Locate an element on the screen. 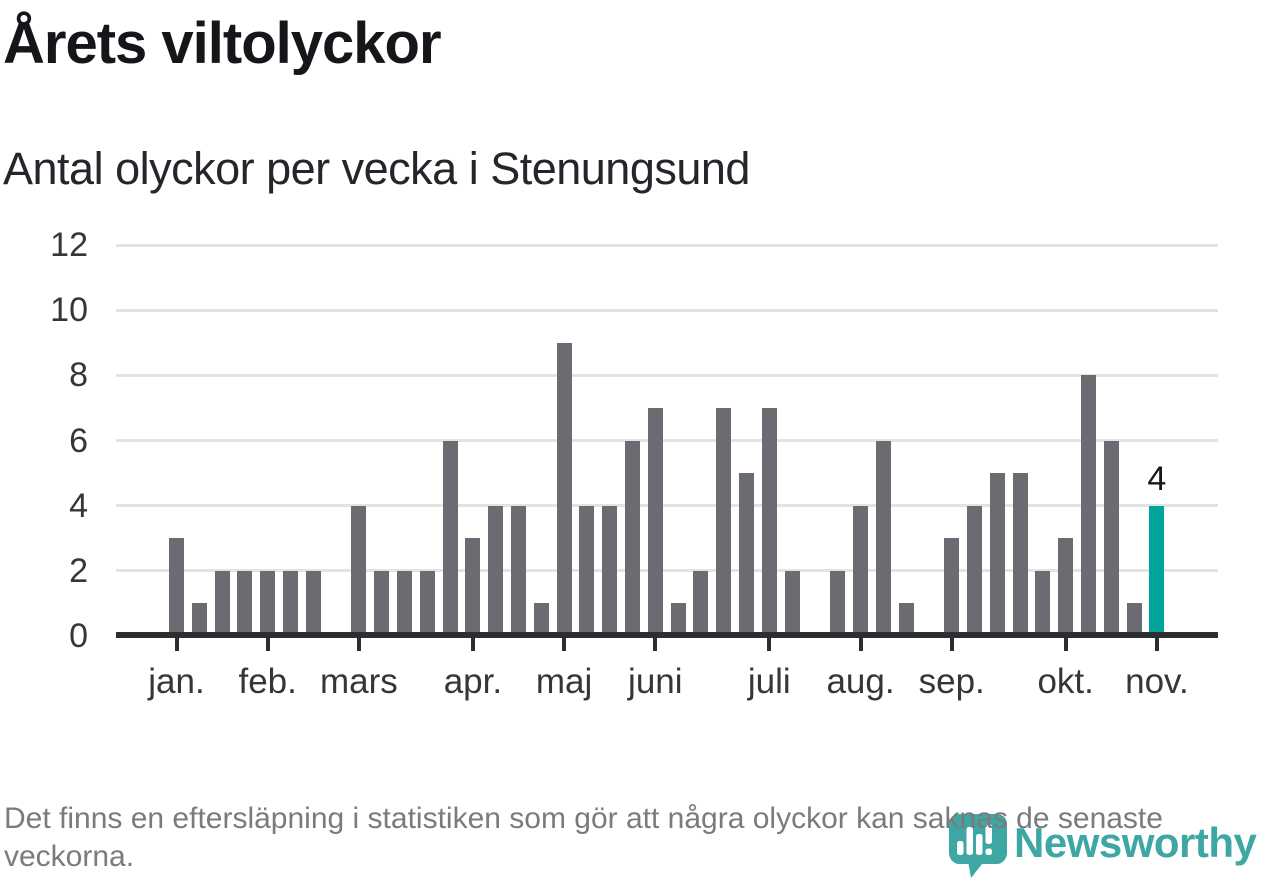  logo-bar-mid is located at coordinates (979, 844).